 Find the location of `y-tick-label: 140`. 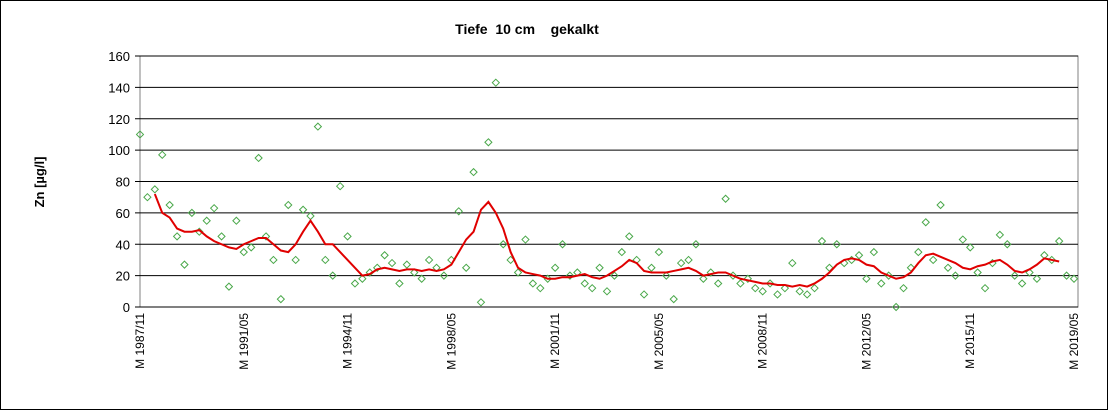

y-tick-label: 140 is located at coordinates (119, 87).